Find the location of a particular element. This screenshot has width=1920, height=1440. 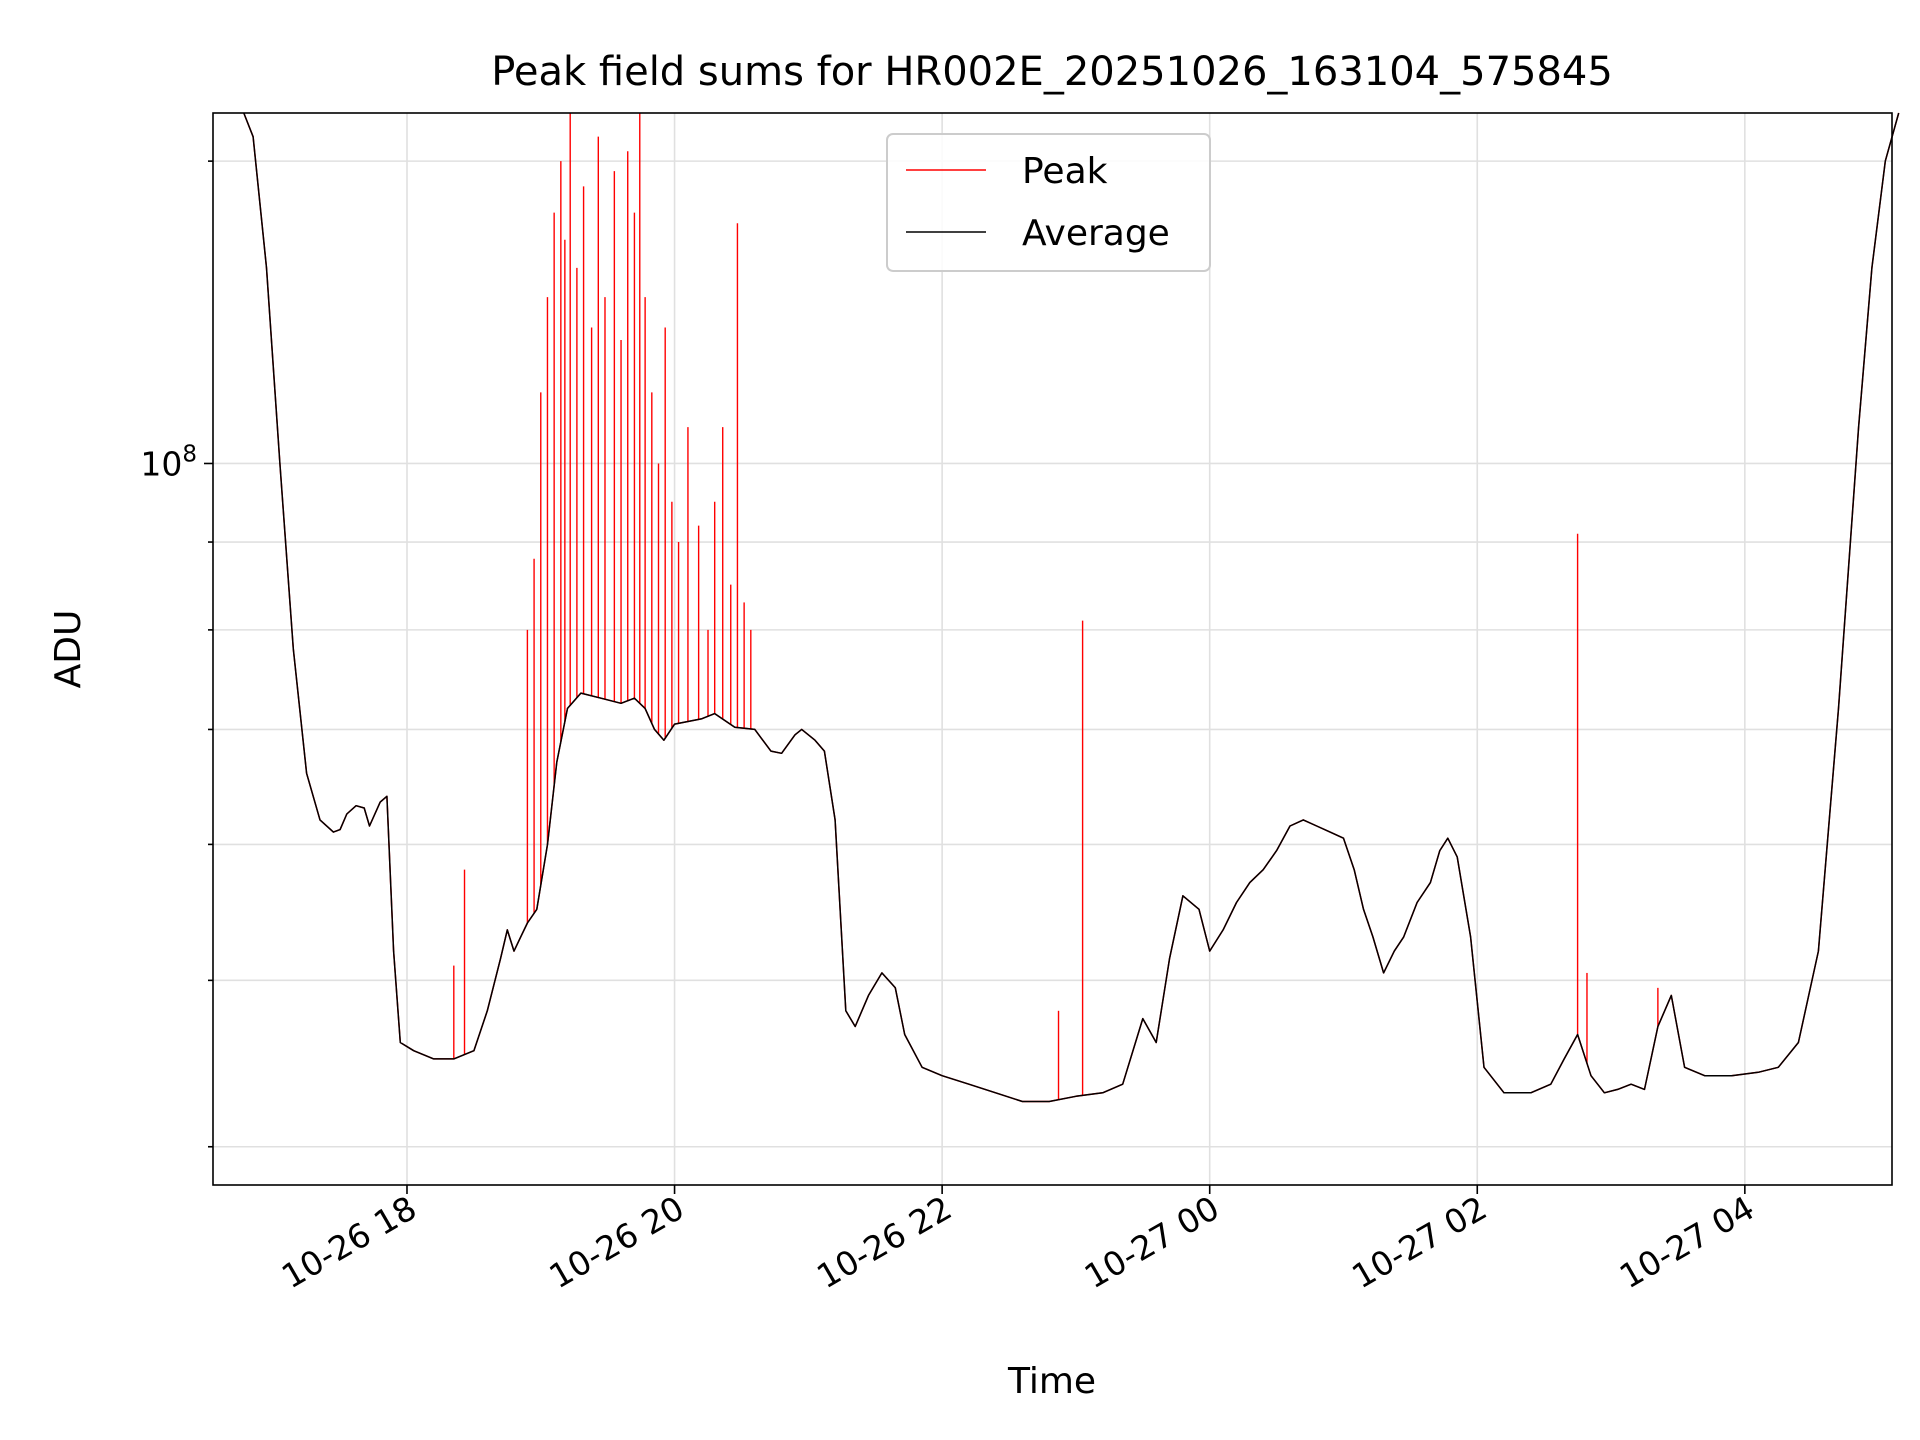

legend-peak-label: Peak is located at coordinates (1065, 171).